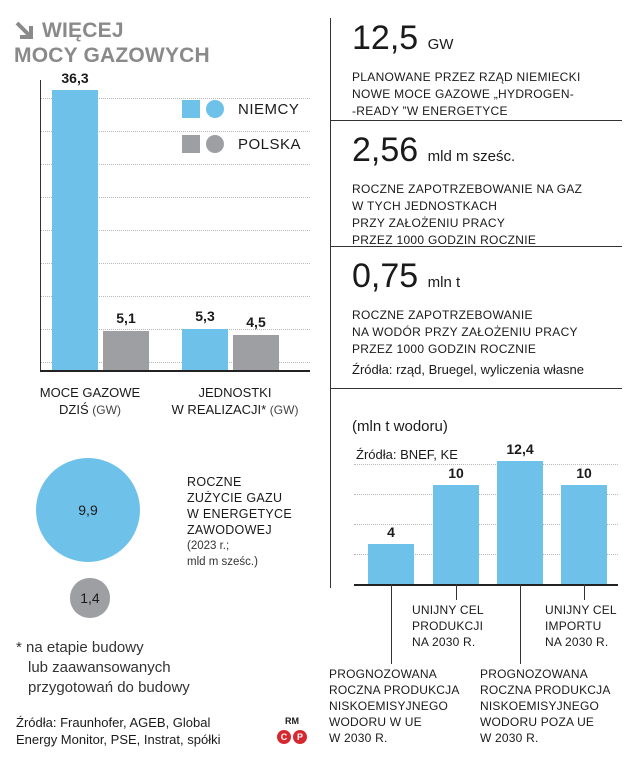 This screenshot has width=631, height=760. I want to click on stat-2-unit: mln t, so click(444, 282).